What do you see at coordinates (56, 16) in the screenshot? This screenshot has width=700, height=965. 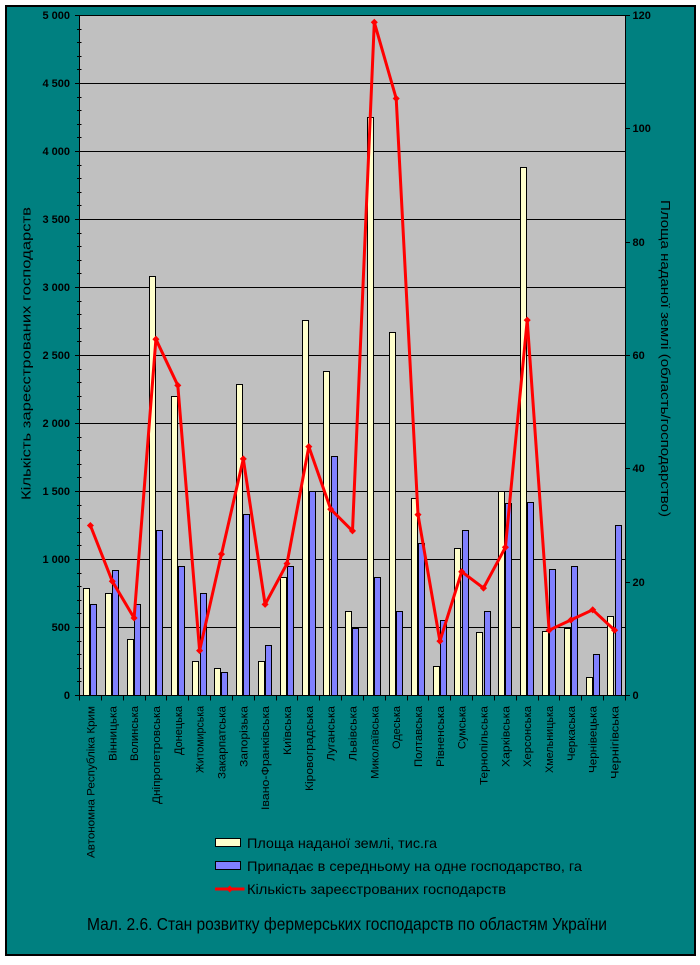 I see `svg-text: 5 000` at bounding box center [56, 16].